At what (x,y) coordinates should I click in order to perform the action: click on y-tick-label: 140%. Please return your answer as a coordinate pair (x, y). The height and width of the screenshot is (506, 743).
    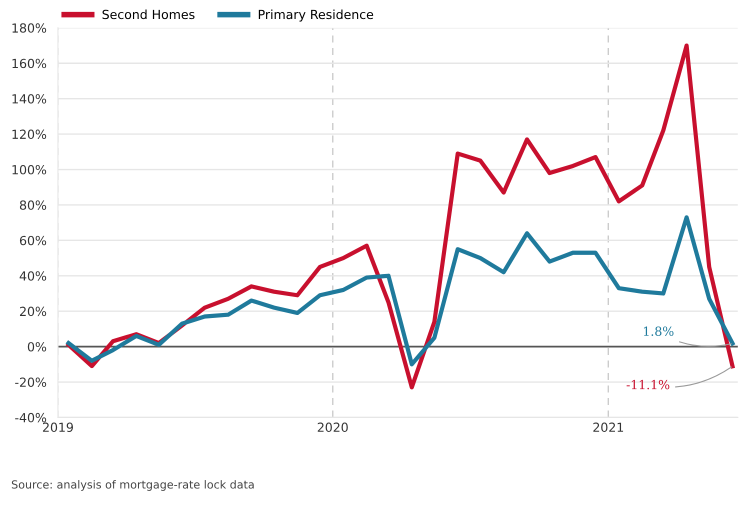
    Looking at the image, I should click on (29, 99).